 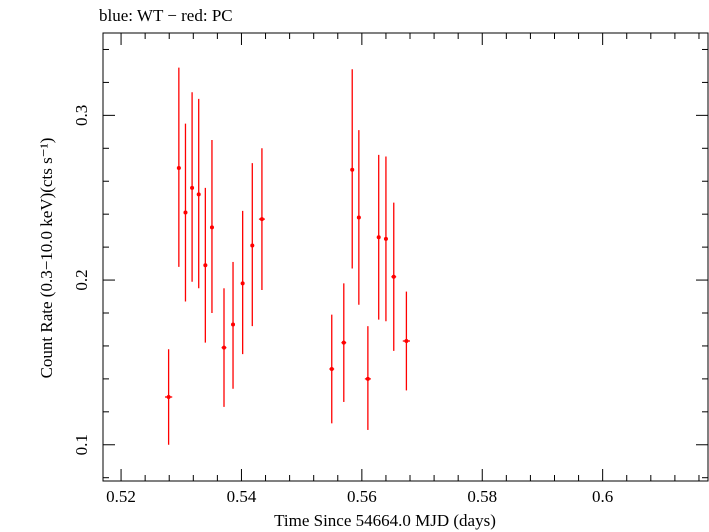 I want to click on x-tick-label: 0.6, so click(x=602, y=496).